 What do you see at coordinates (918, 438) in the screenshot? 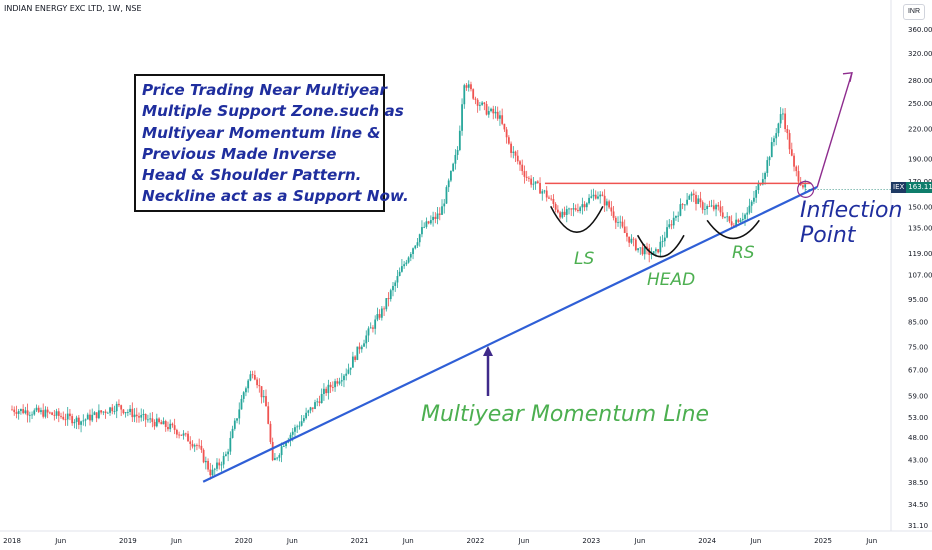
I see `y-tick-label: 48.00` at bounding box center [918, 438].